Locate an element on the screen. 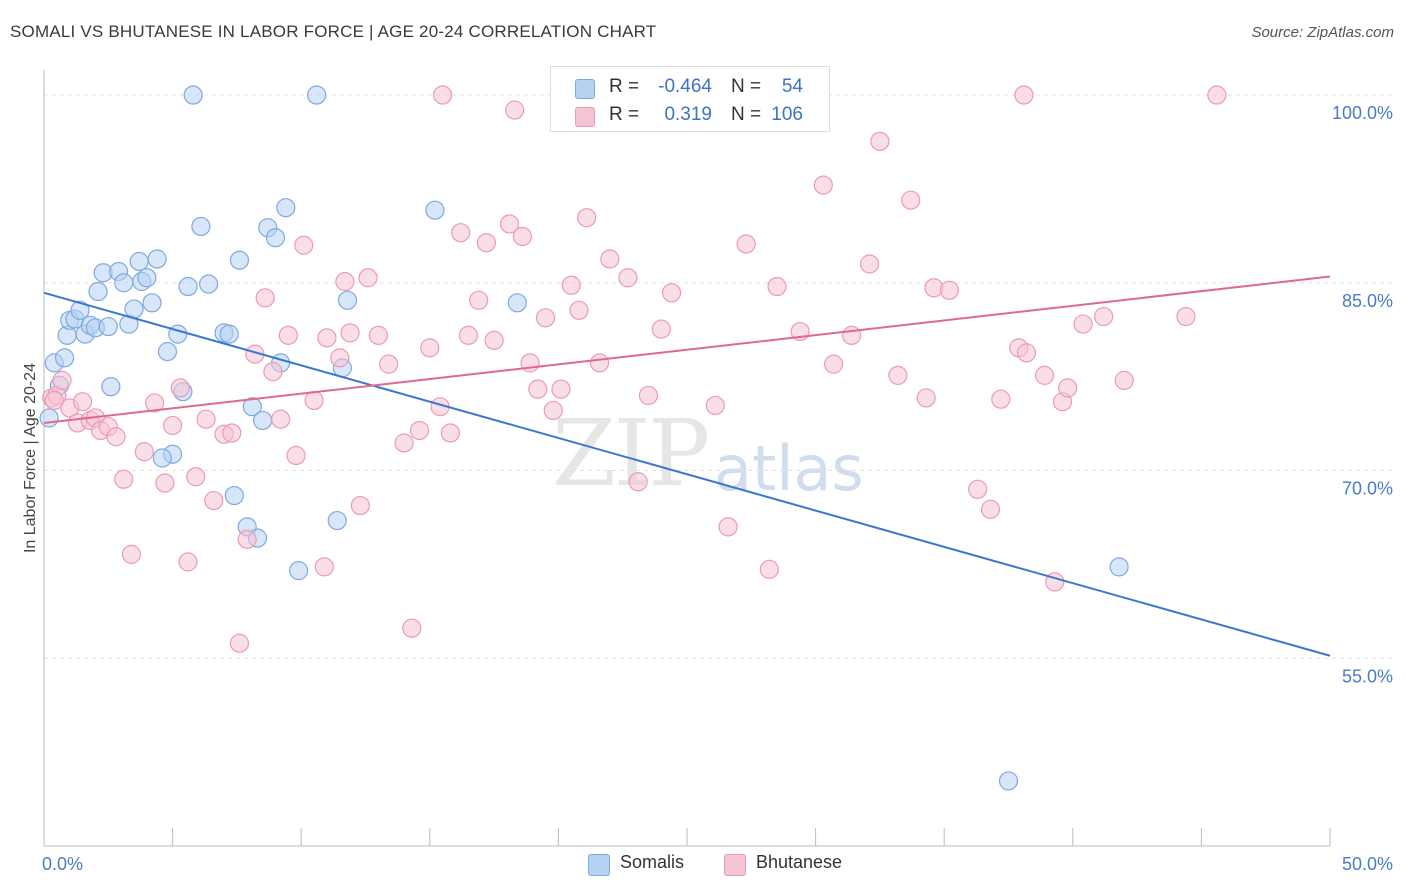 This screenshot has width=1406, height=892. y-tick-label: 70.0% is located at coordinates (1367, 489).